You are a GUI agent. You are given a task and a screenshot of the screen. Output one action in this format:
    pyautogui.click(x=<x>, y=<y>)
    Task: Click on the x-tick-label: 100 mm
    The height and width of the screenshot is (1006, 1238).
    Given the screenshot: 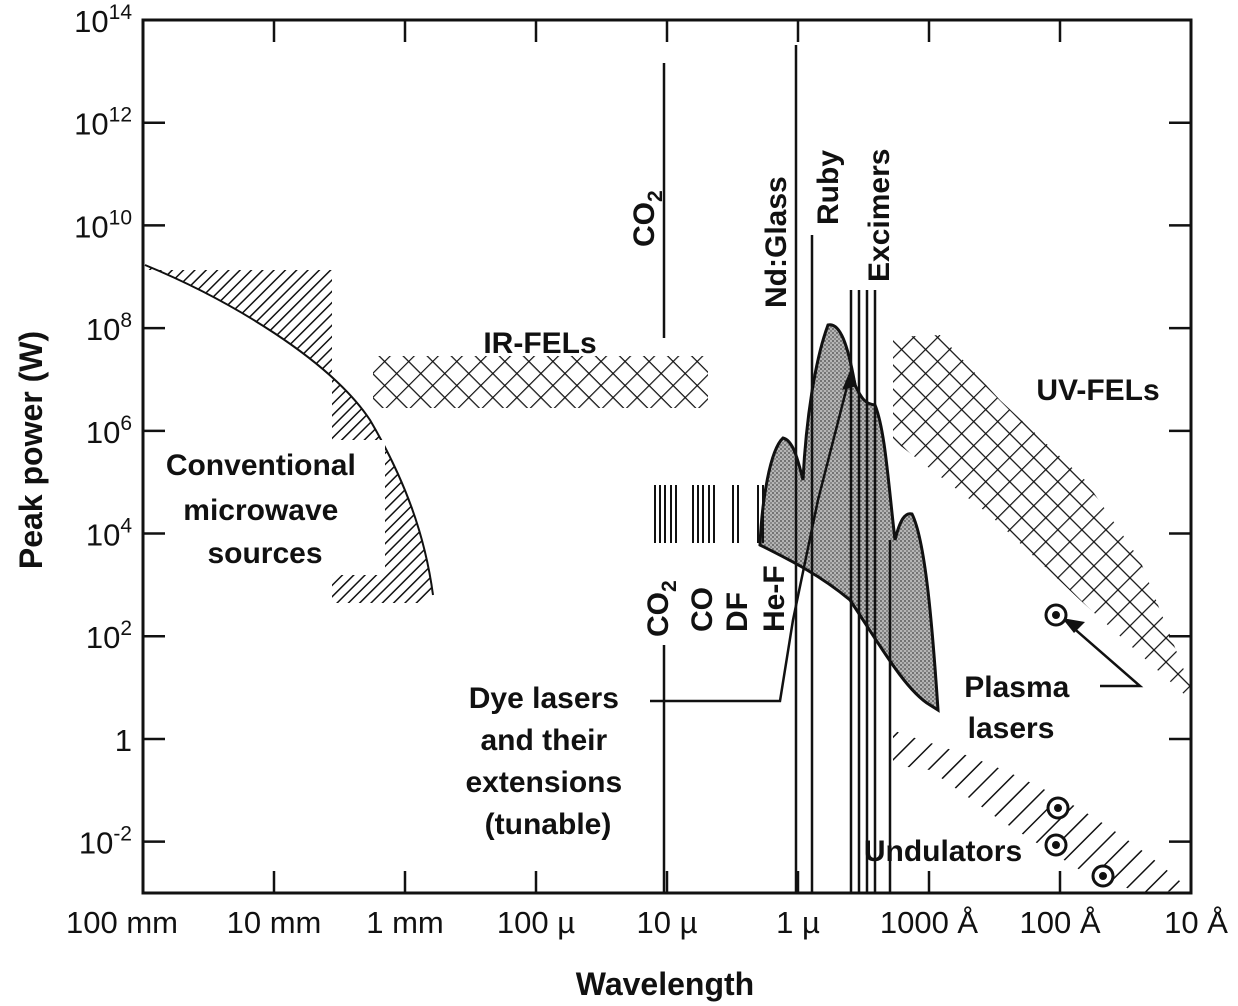 What is the action you would take?
    pyautogui.click(x=122, y=922)
    